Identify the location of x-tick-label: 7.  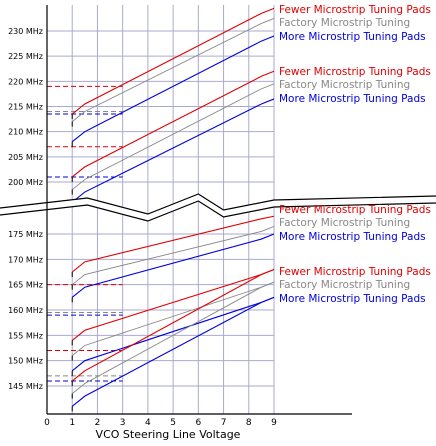
(224, 423).